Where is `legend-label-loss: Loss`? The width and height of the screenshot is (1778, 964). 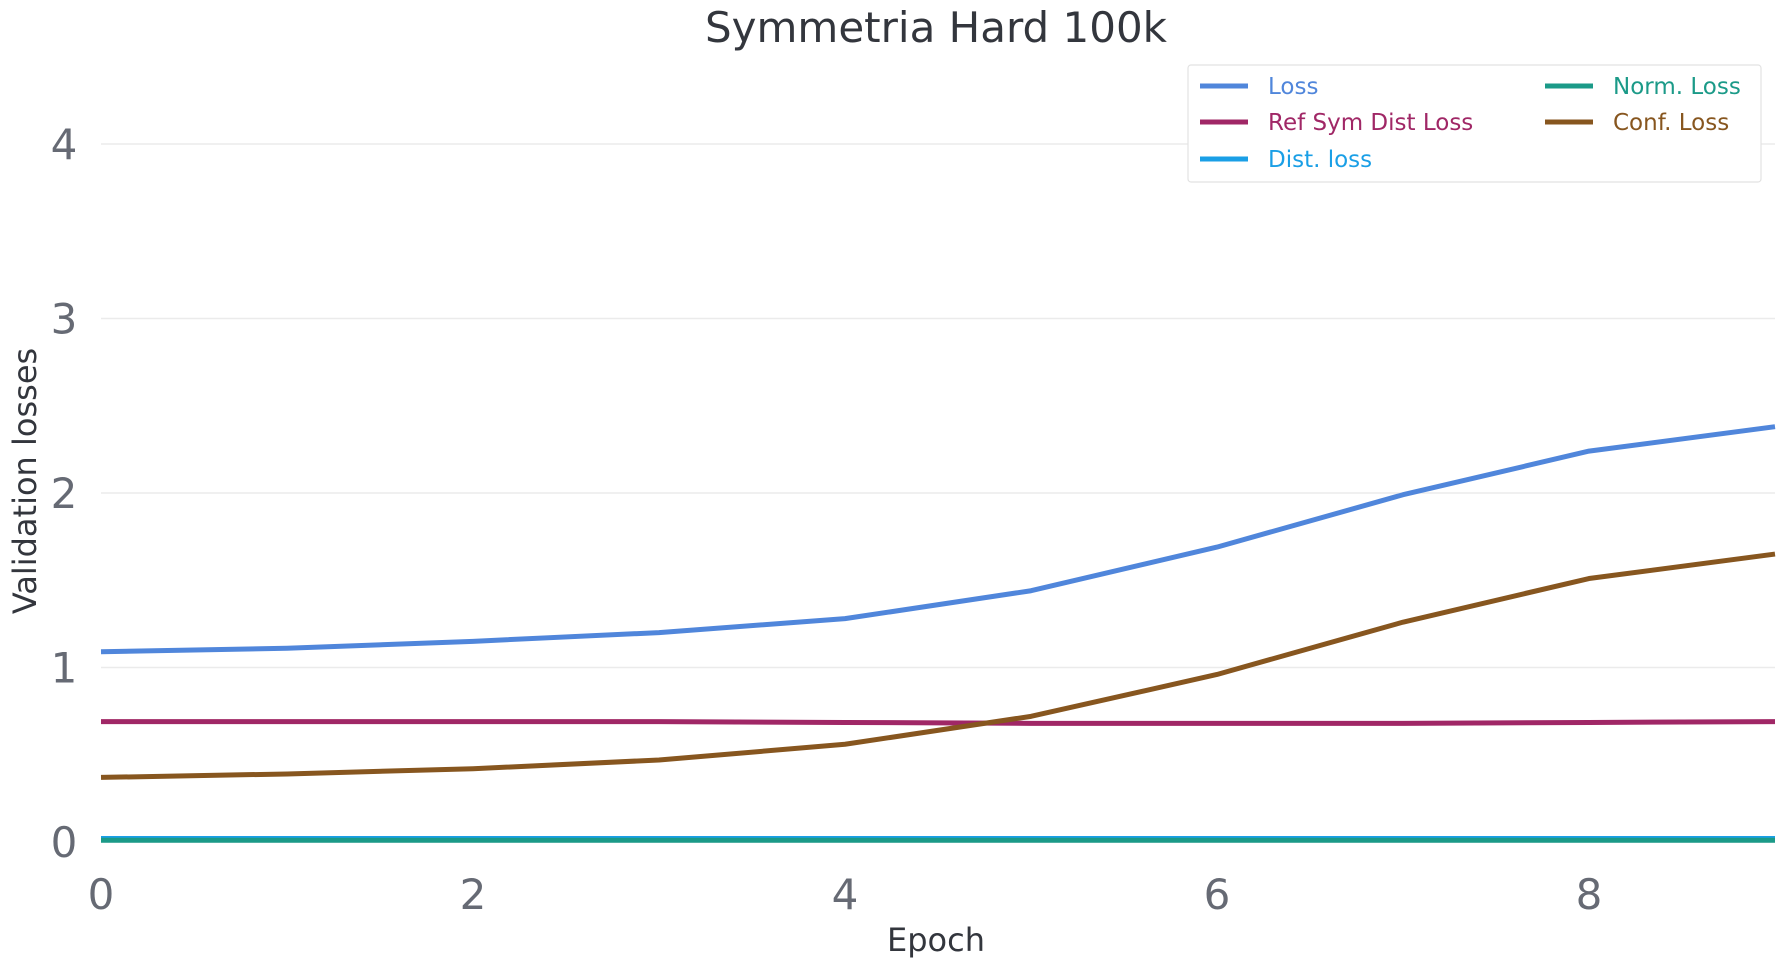
legend-label-loss: Loss is located at coordinates (1293, 87).